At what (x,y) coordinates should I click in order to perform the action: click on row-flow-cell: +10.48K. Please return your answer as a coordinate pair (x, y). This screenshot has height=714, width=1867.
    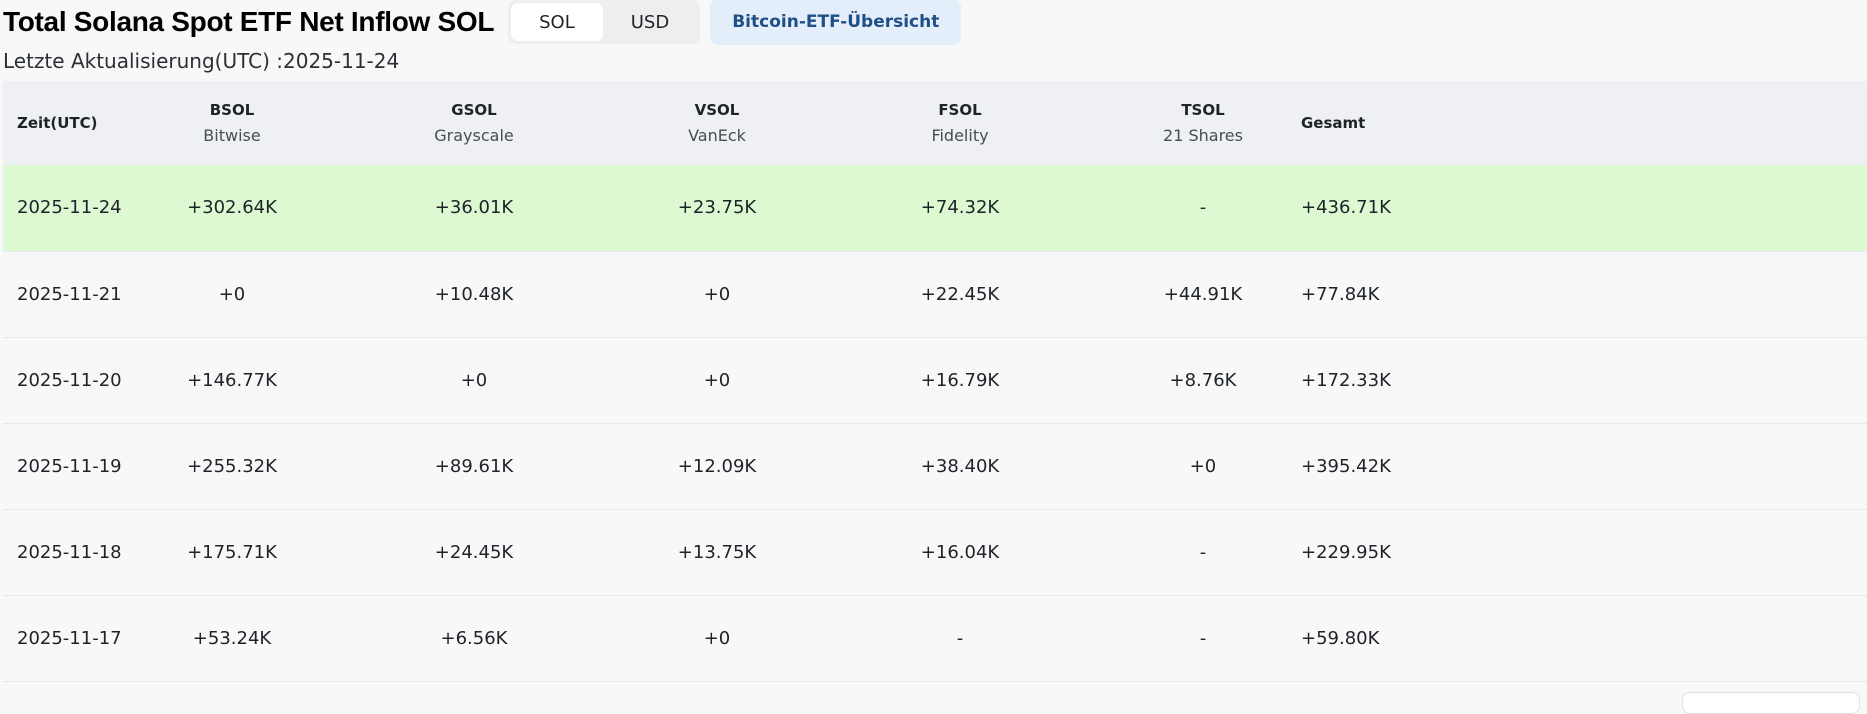
    Looking at the image, I should click on (474, 294).